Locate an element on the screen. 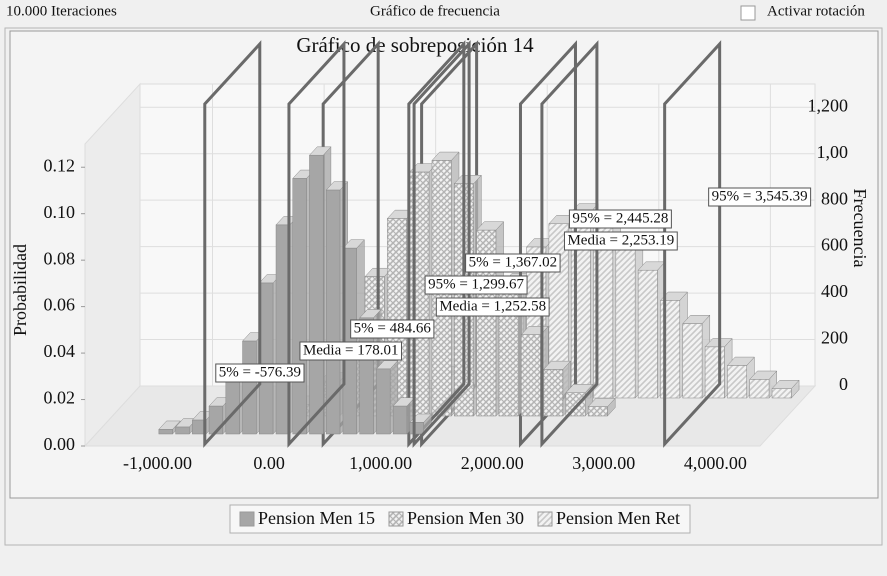 The height and width of the screenshot is (576, 887). x-tick-label: 4,000.00 is located at coordinates (715, 463).